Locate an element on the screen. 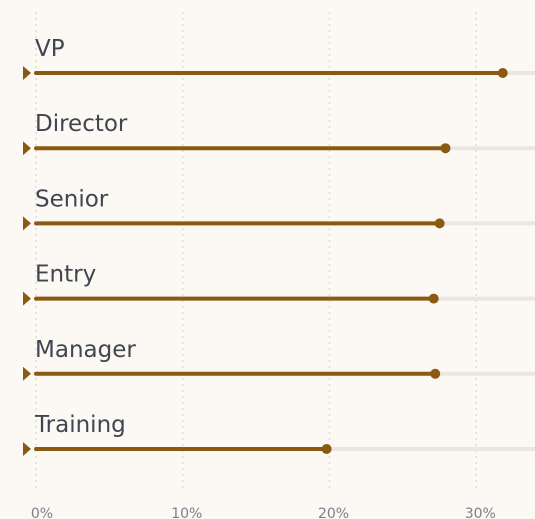 The image size is (535, 519). x-tick-label: 10% is located at coordinates (186, 512).